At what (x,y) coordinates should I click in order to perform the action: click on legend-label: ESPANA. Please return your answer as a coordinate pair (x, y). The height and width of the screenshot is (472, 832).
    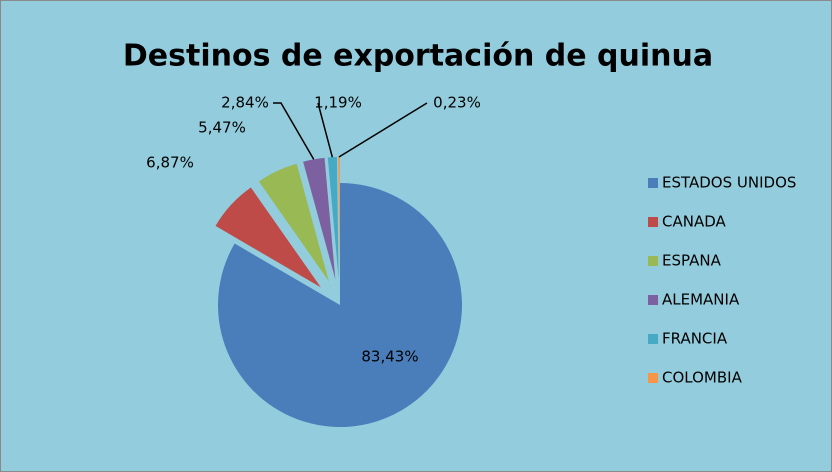
    Looking at the image, I should click on (692, 261).